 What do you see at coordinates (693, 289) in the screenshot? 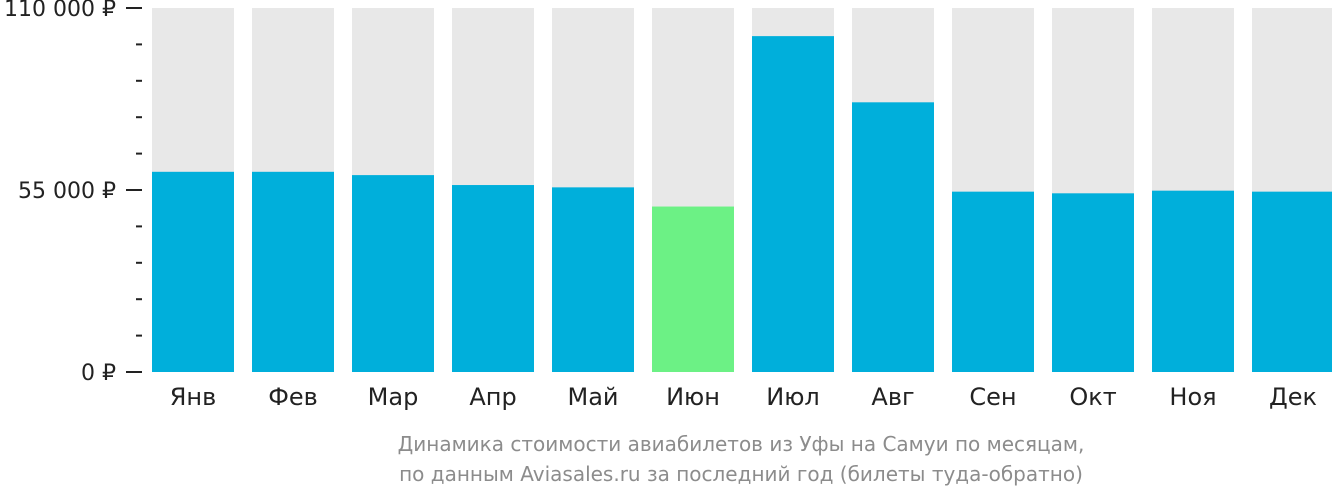
I see `bar-Июн` at bounding box center [693, 289].